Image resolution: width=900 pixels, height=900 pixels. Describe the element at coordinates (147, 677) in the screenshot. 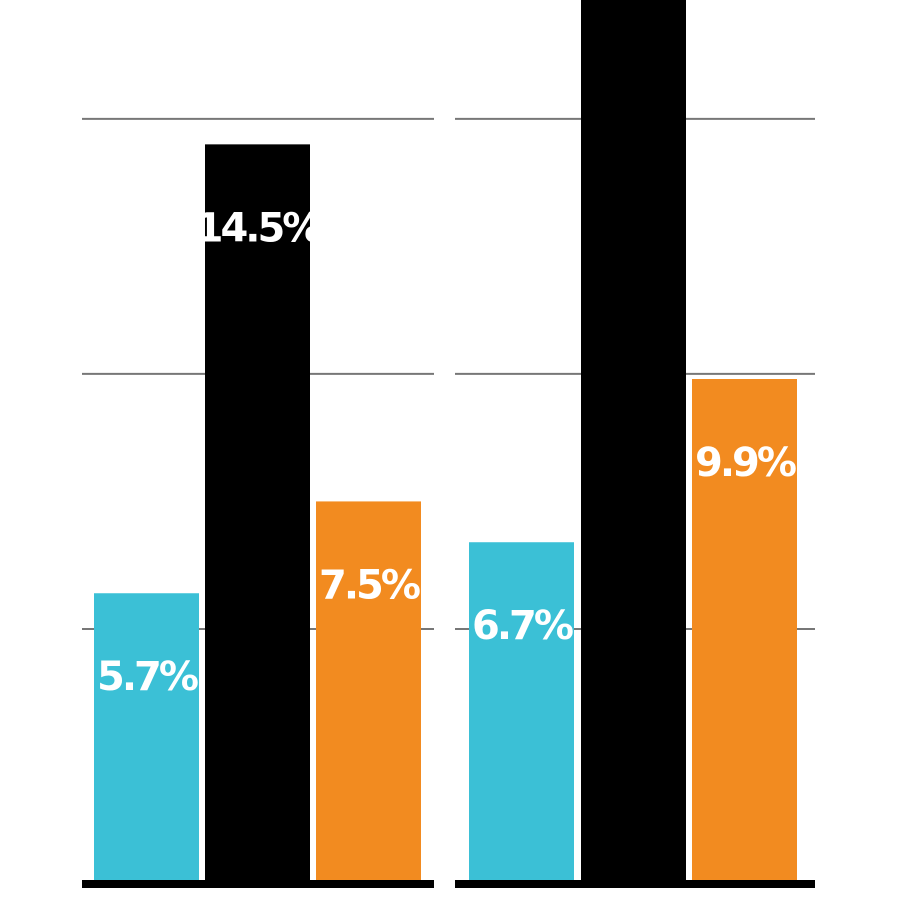

I see `value-label: 5.7%` at that location.